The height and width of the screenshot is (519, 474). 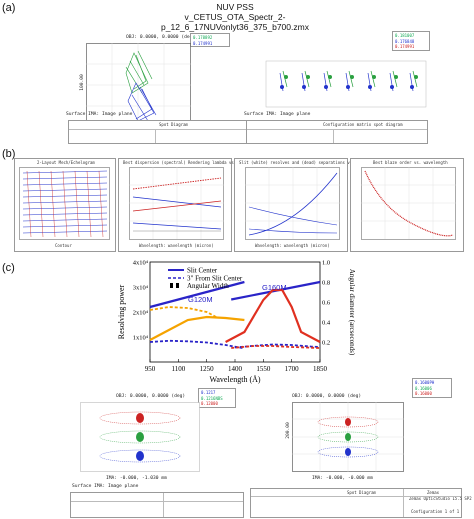 I want to click on legend-slit-center: Slit Center, so click(x=202, y=271).